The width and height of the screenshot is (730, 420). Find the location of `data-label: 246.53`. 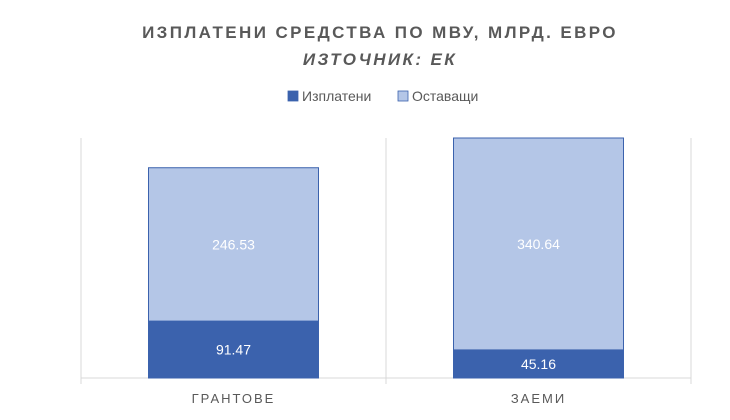

data-label: 246.53 is located at coordinates (233, 244).